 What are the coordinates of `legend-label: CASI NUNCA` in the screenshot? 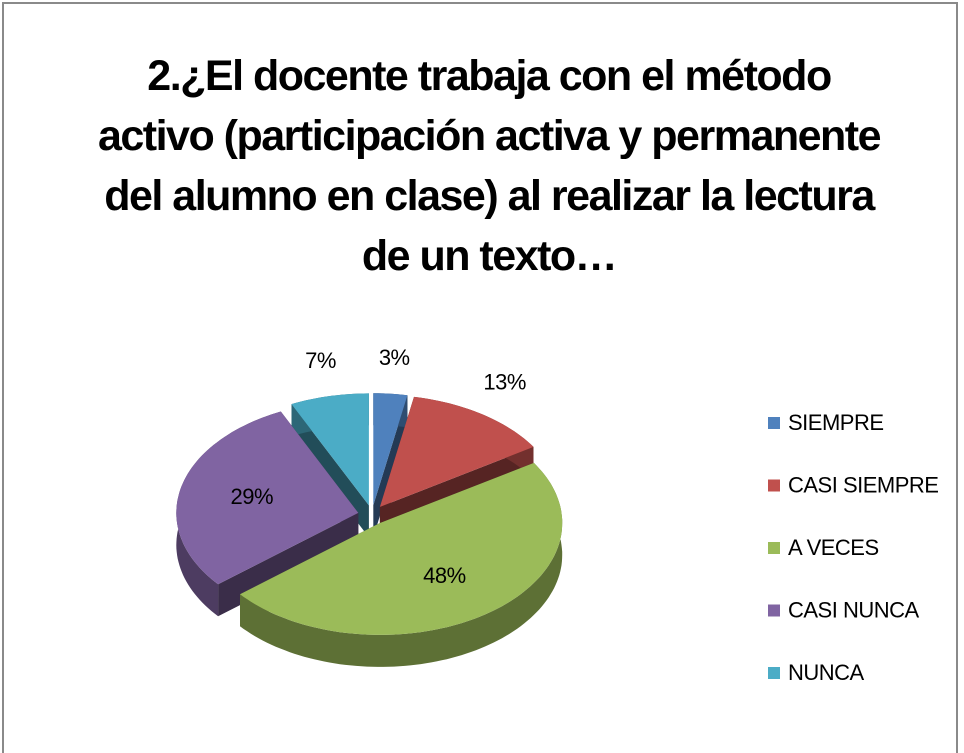 It's located at (854, 609).